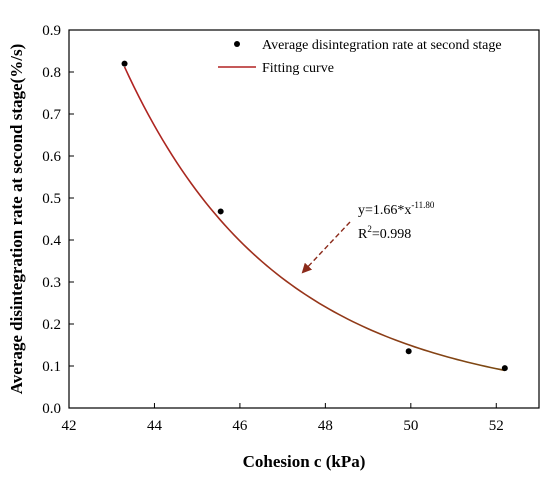  I want to click on y-tick-label: 0.8, so click(51, 73).